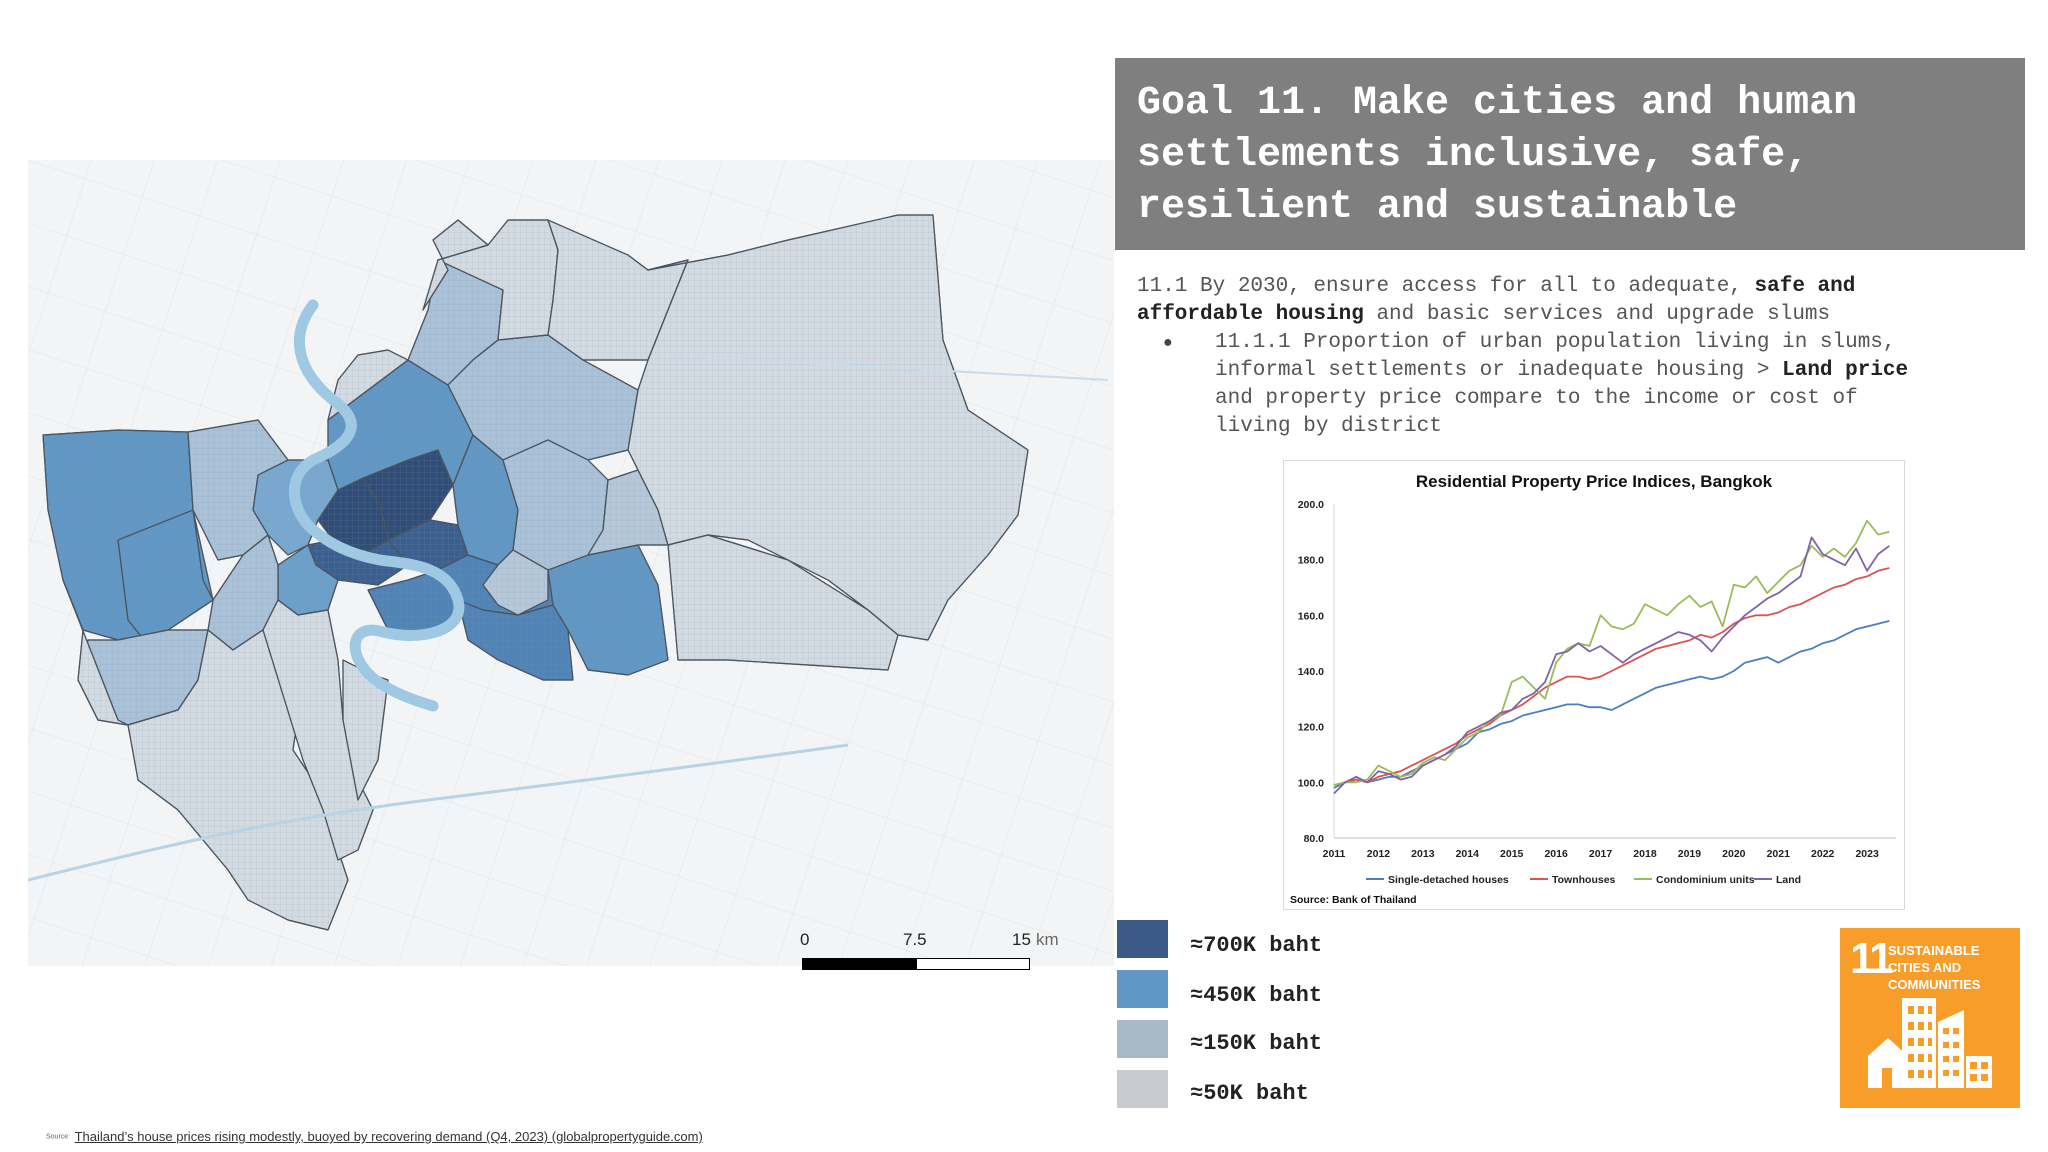 The image size is (2048, 1152). What do you see at coordinates (1788, 880) in the screenshot?
I see `legend-entry: Land` at bounding box center [1788, 880].